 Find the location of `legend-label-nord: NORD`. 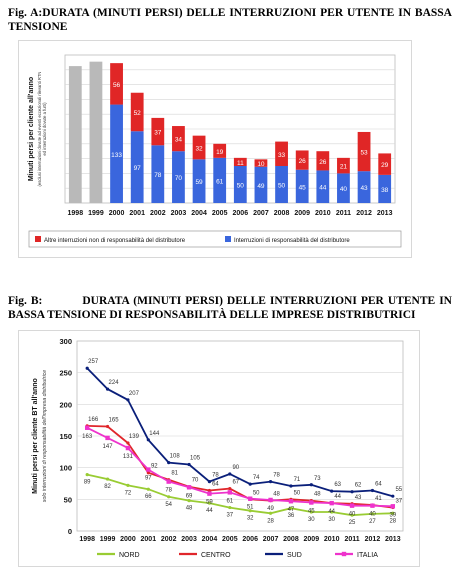

legend-label-nord: NORD is located at coordinates (129, 555).